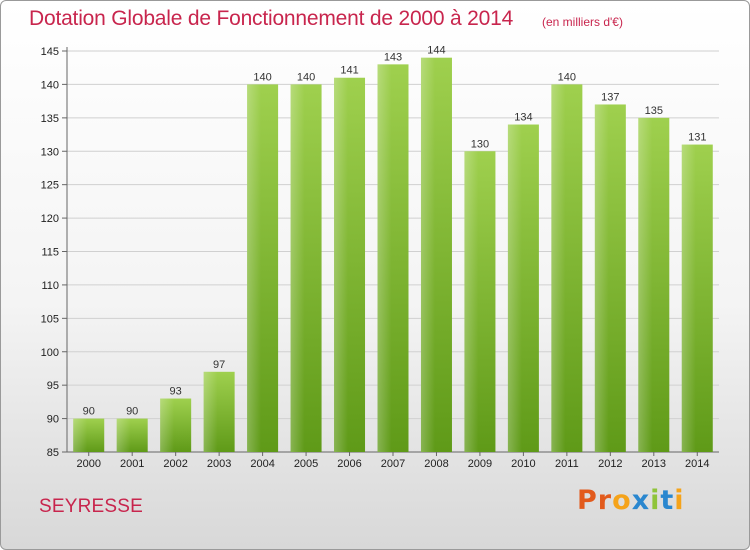 The height and width of the screenshot is (550, 750). Describe the element at coordinates (523, 464) in the screenshot. I see `x-tick-label: 2010` at that location.